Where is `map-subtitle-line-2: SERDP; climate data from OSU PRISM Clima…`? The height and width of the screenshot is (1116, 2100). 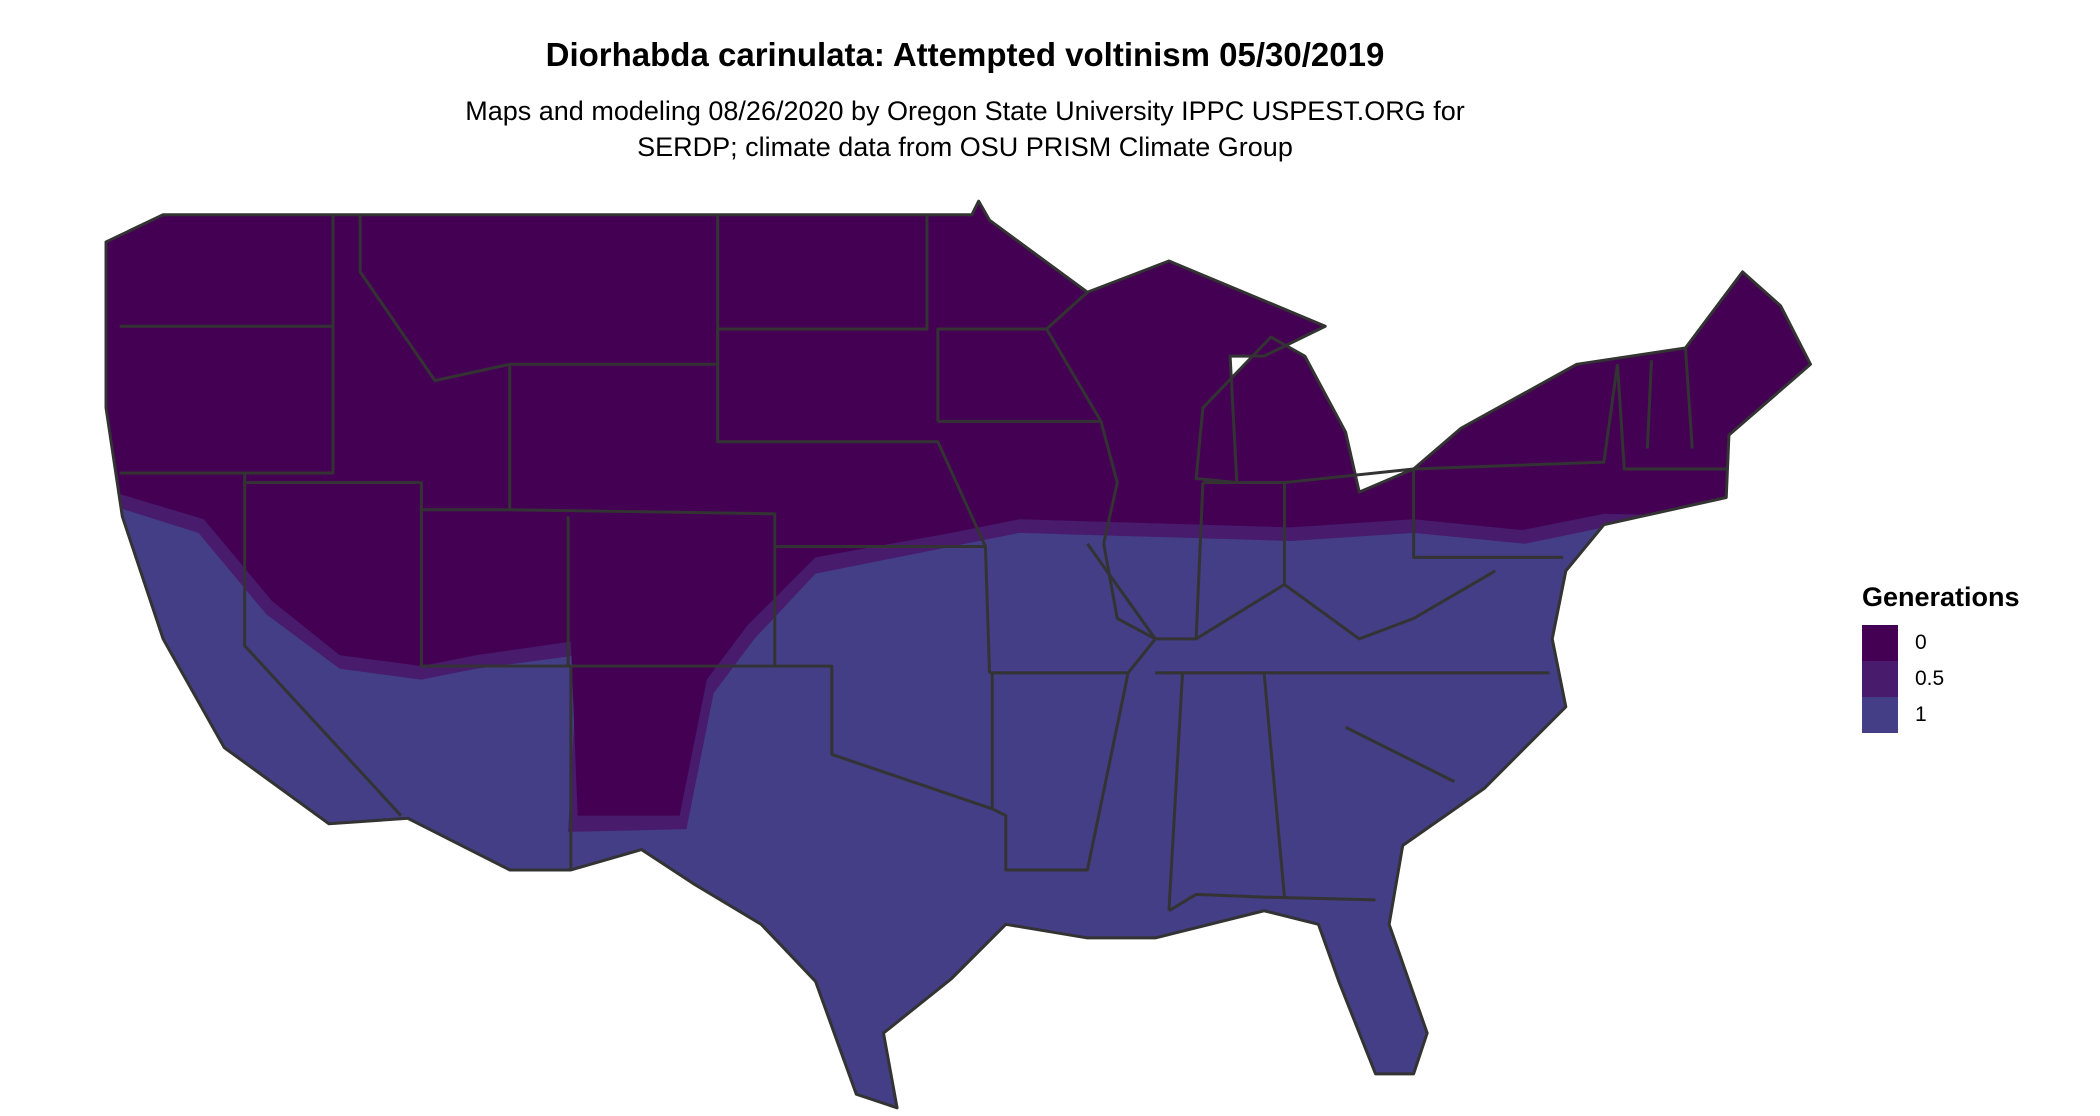 map-subtitle-line-2: SERDP; climate data from OSU PRISM Clima… is located at coordinates (965, 147).